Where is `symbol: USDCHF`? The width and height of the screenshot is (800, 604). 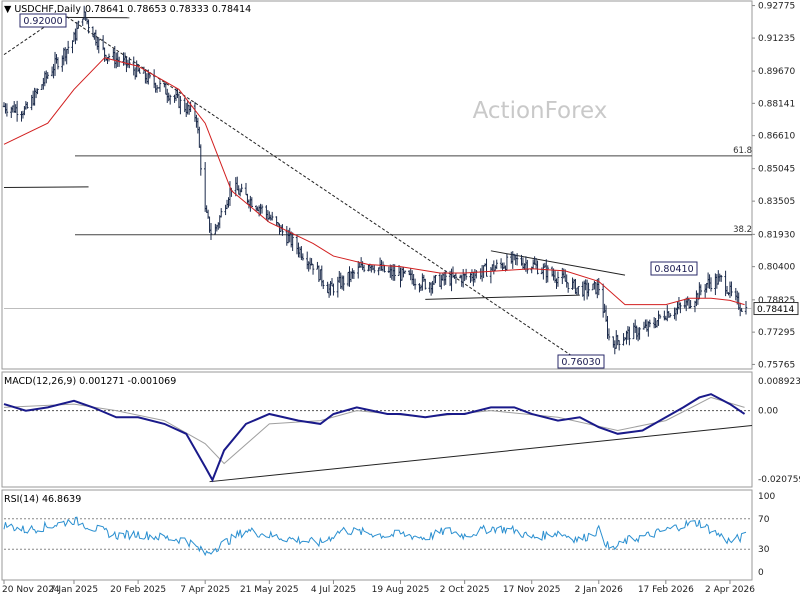
symbol: USDCHF is located at coordinates (34, 9).